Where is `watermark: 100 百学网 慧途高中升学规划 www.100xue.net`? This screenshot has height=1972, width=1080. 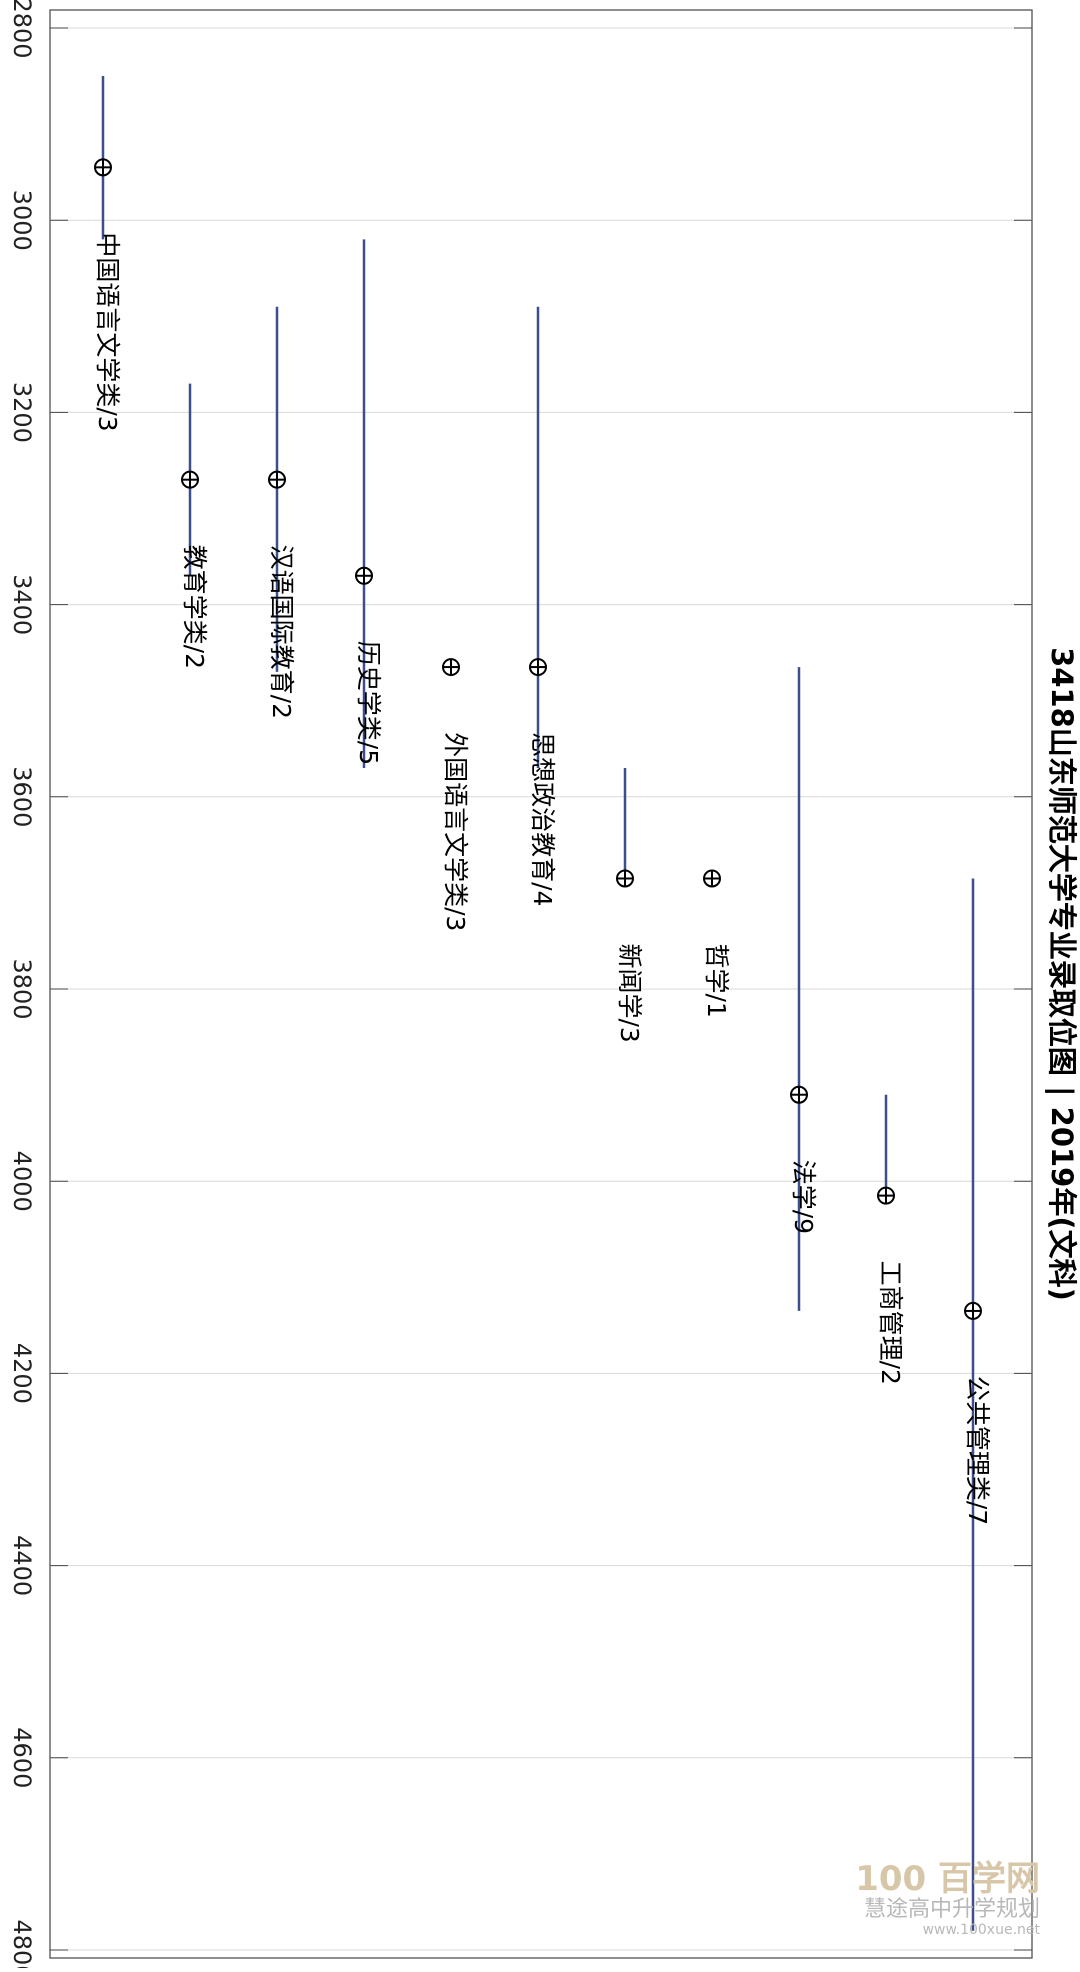
watermark: 100 百学网 慧途高中升学规划 www.100xue.net is located at coordinates (947, 1898).